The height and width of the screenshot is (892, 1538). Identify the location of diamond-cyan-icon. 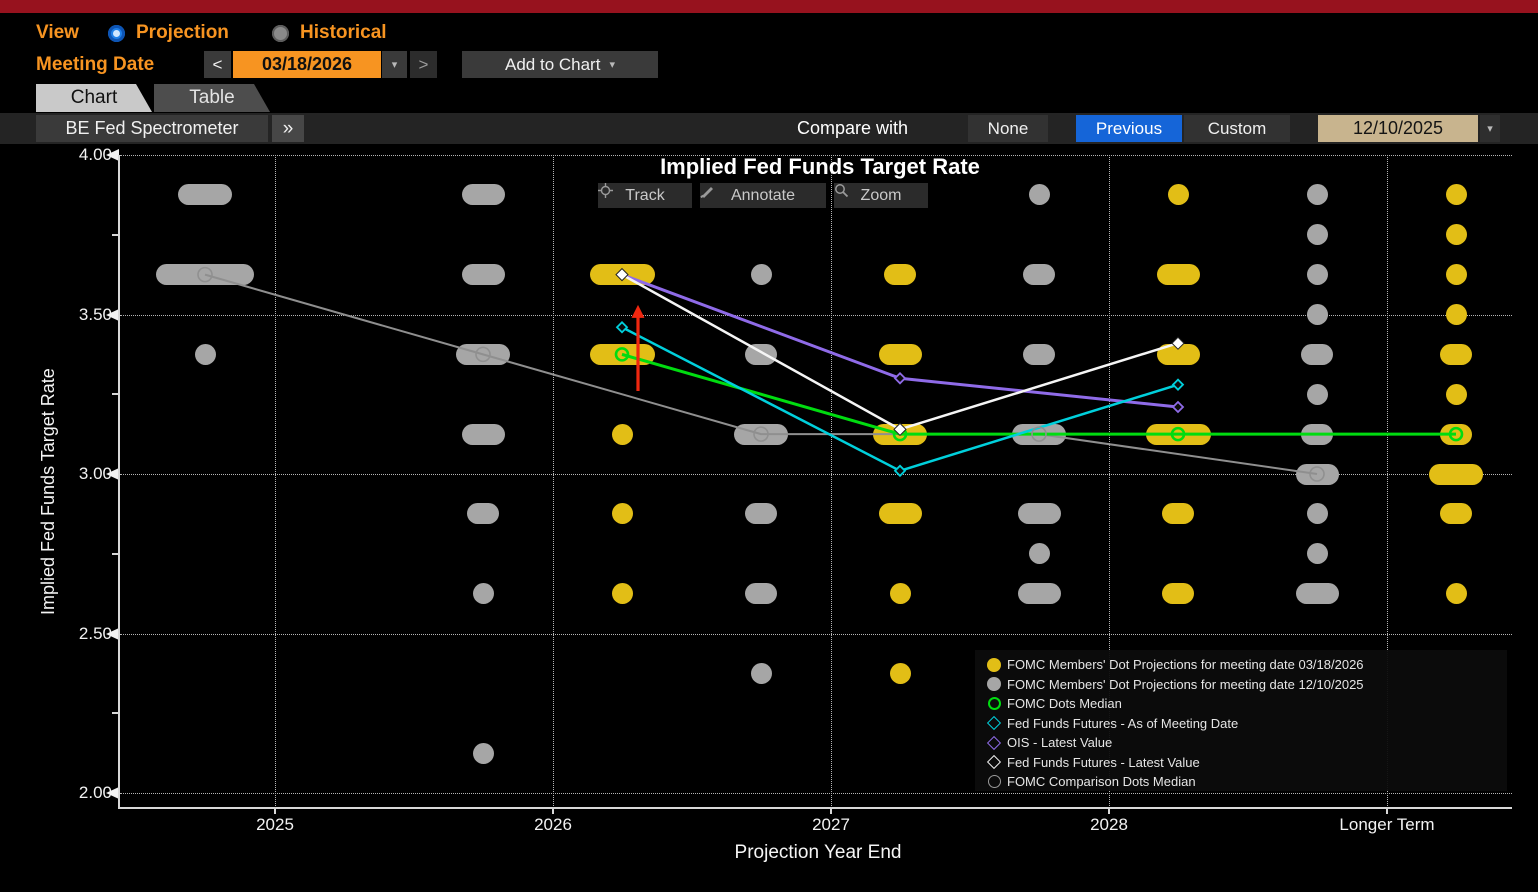
(994, 723).